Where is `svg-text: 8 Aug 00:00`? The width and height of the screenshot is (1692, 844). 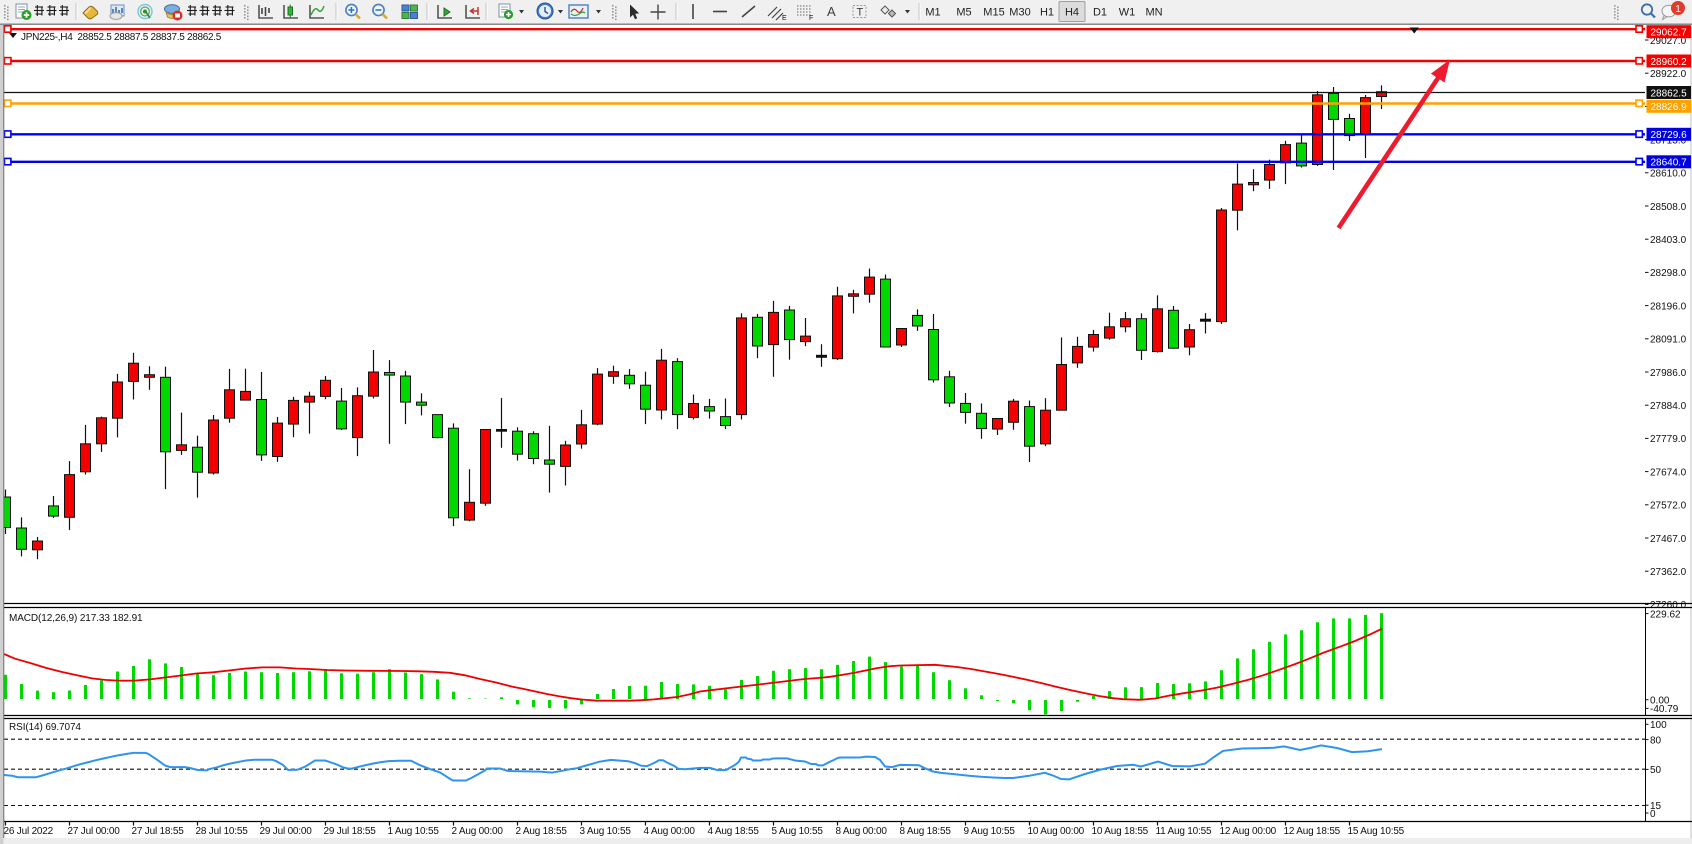
svg-text: 8 Aug 00:00 is located at coordinates (862, 831).